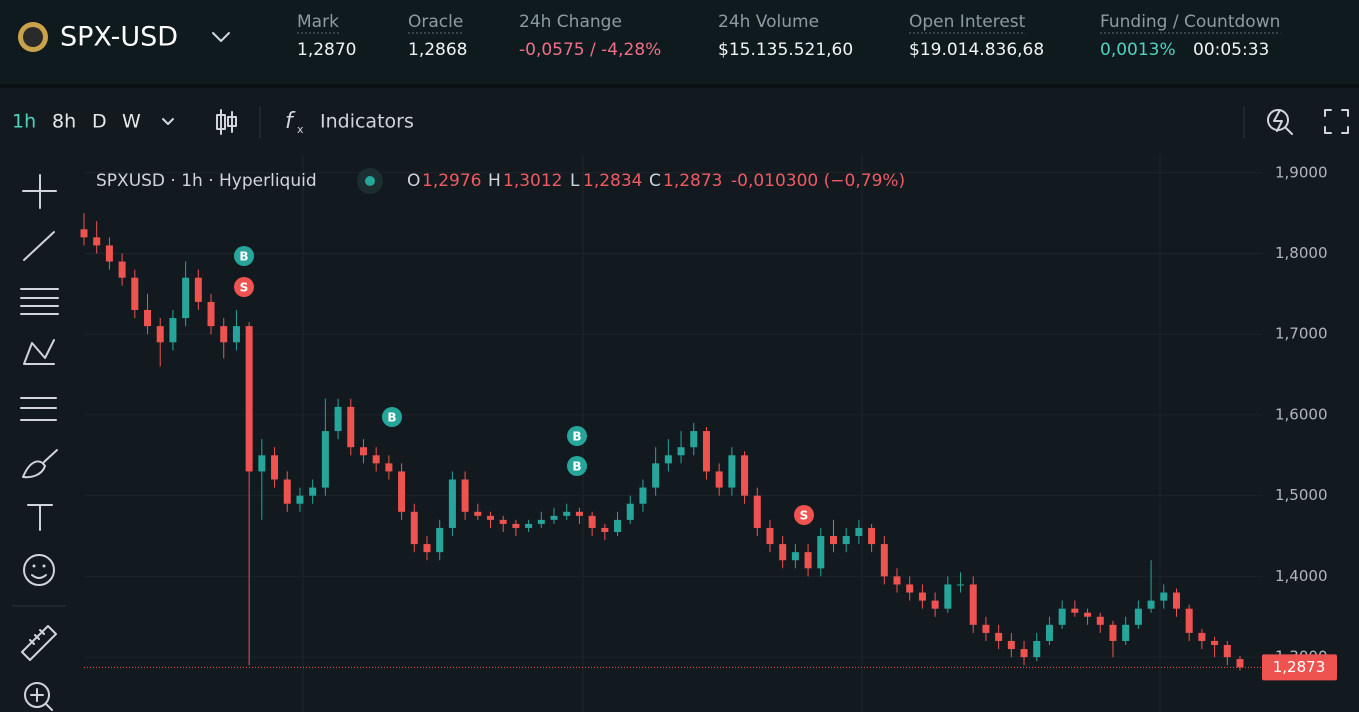  I want to click on projection-tool, so click(38, 409).